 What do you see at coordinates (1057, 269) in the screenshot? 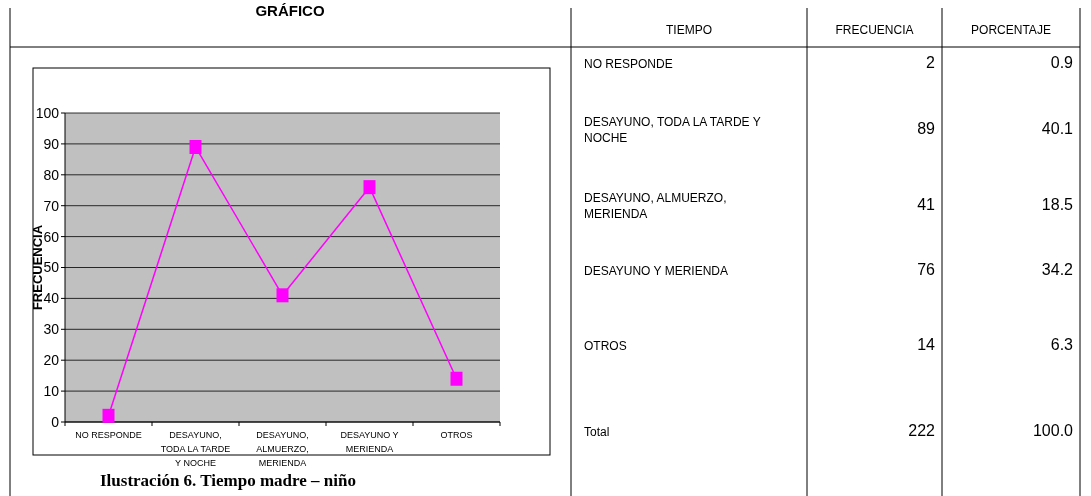
I see `data-label: 34.2` at bounding box center [1057, 269].